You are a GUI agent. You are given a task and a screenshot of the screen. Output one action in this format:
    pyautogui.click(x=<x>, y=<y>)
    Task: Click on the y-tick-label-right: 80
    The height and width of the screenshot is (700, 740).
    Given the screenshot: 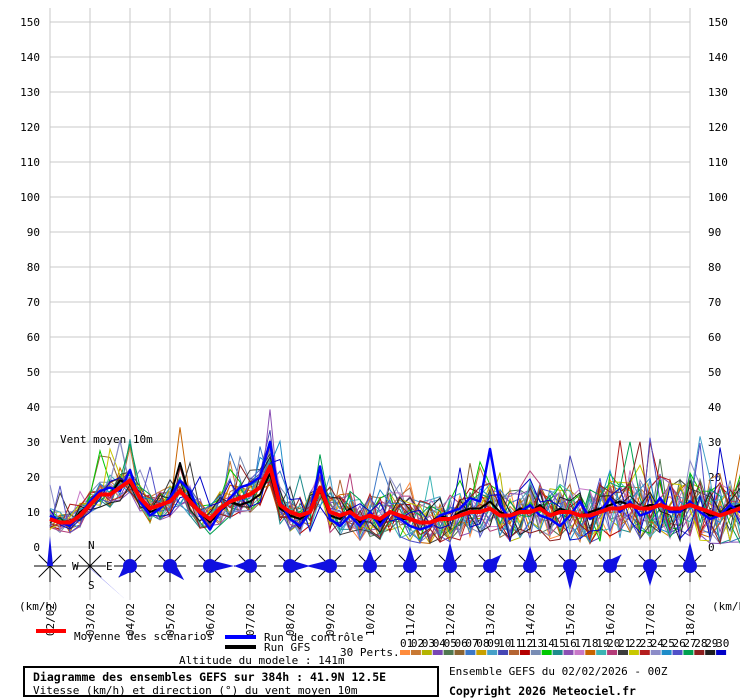 What is the action you would take?
    pyautogui.click(x=714, y=267)
    